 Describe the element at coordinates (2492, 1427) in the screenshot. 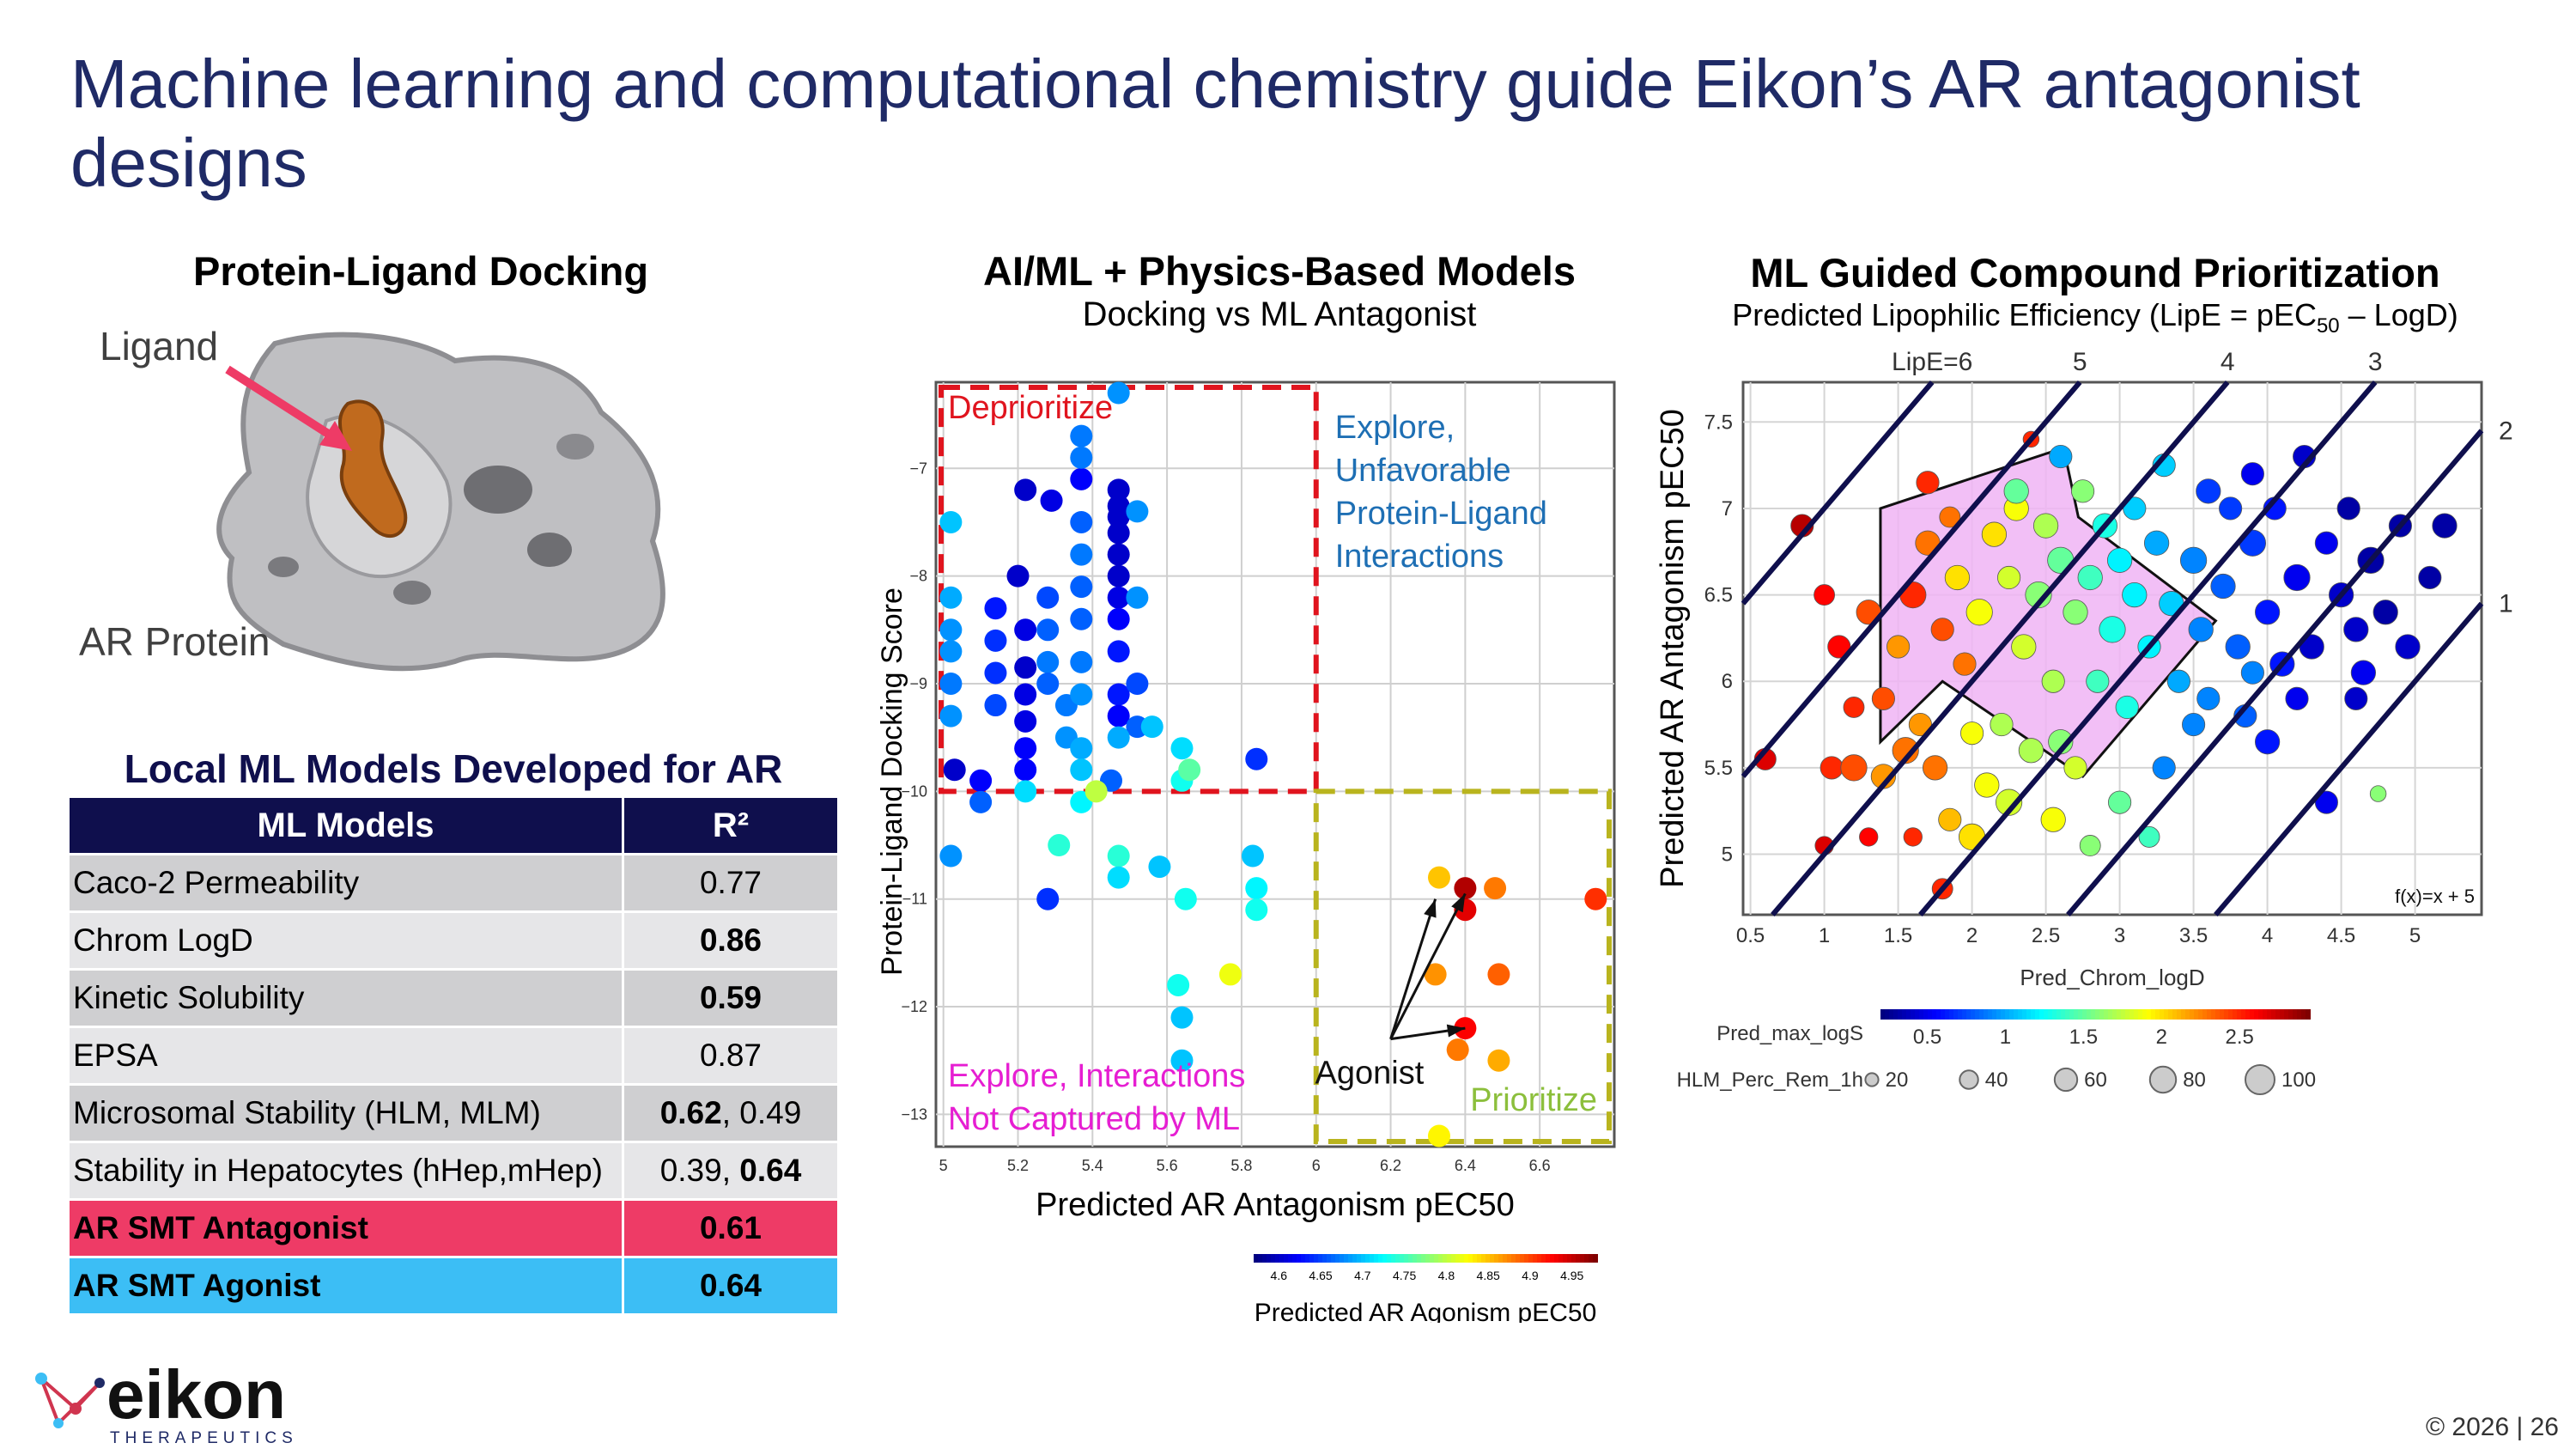

I see `copyright: © 2026 | 26` at that location.